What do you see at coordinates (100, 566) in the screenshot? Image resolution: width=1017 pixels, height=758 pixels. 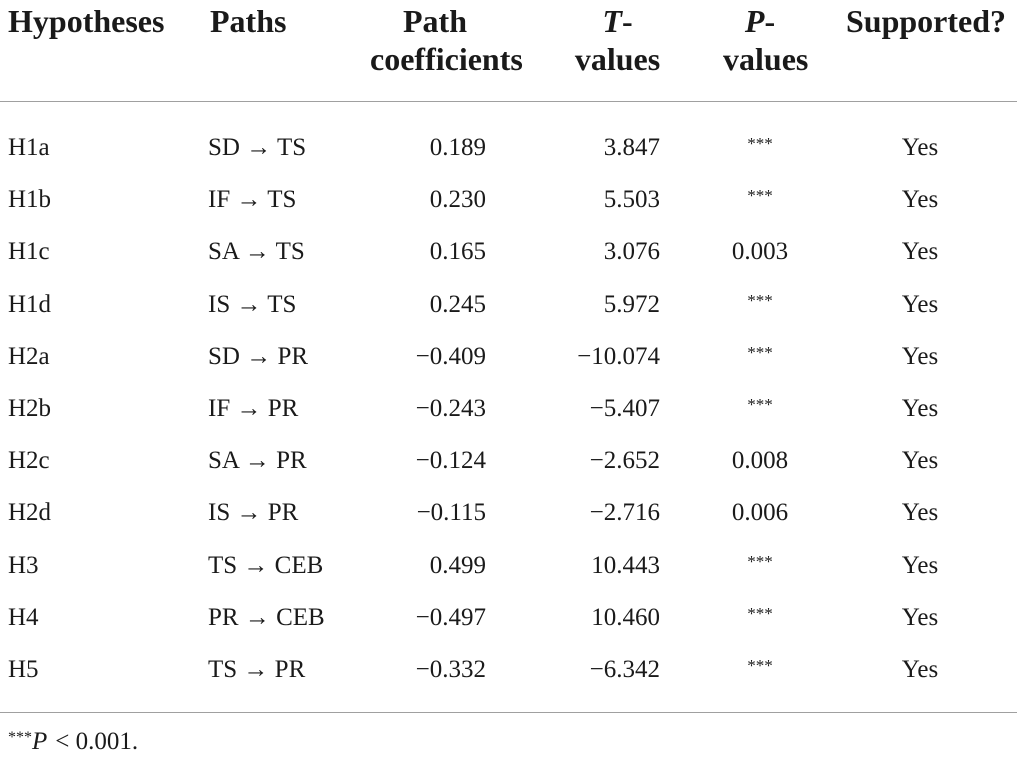 I see `table-cell: H3` at bounding box center [100, 566].